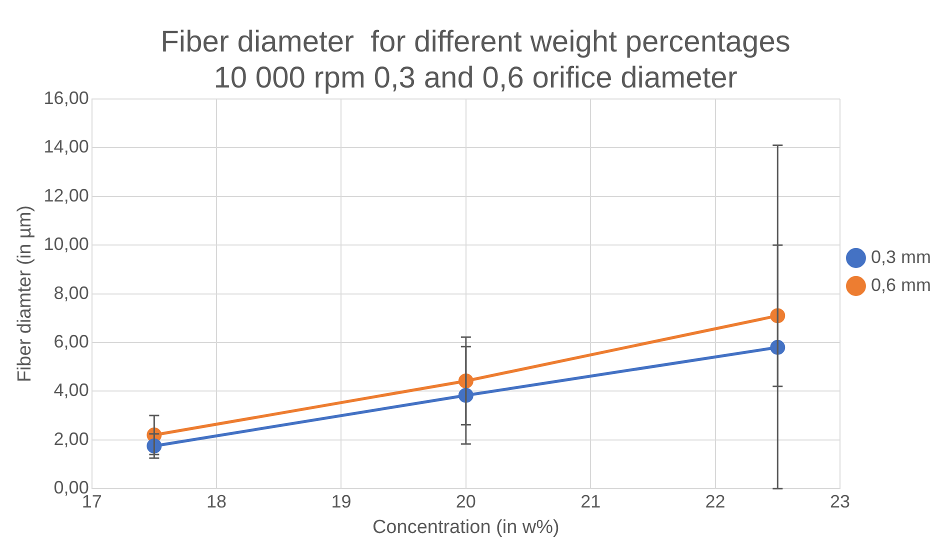 The height and width of the screenshot is (539, 951). I want to click on x-tick-label: 19, so click(341, 501).